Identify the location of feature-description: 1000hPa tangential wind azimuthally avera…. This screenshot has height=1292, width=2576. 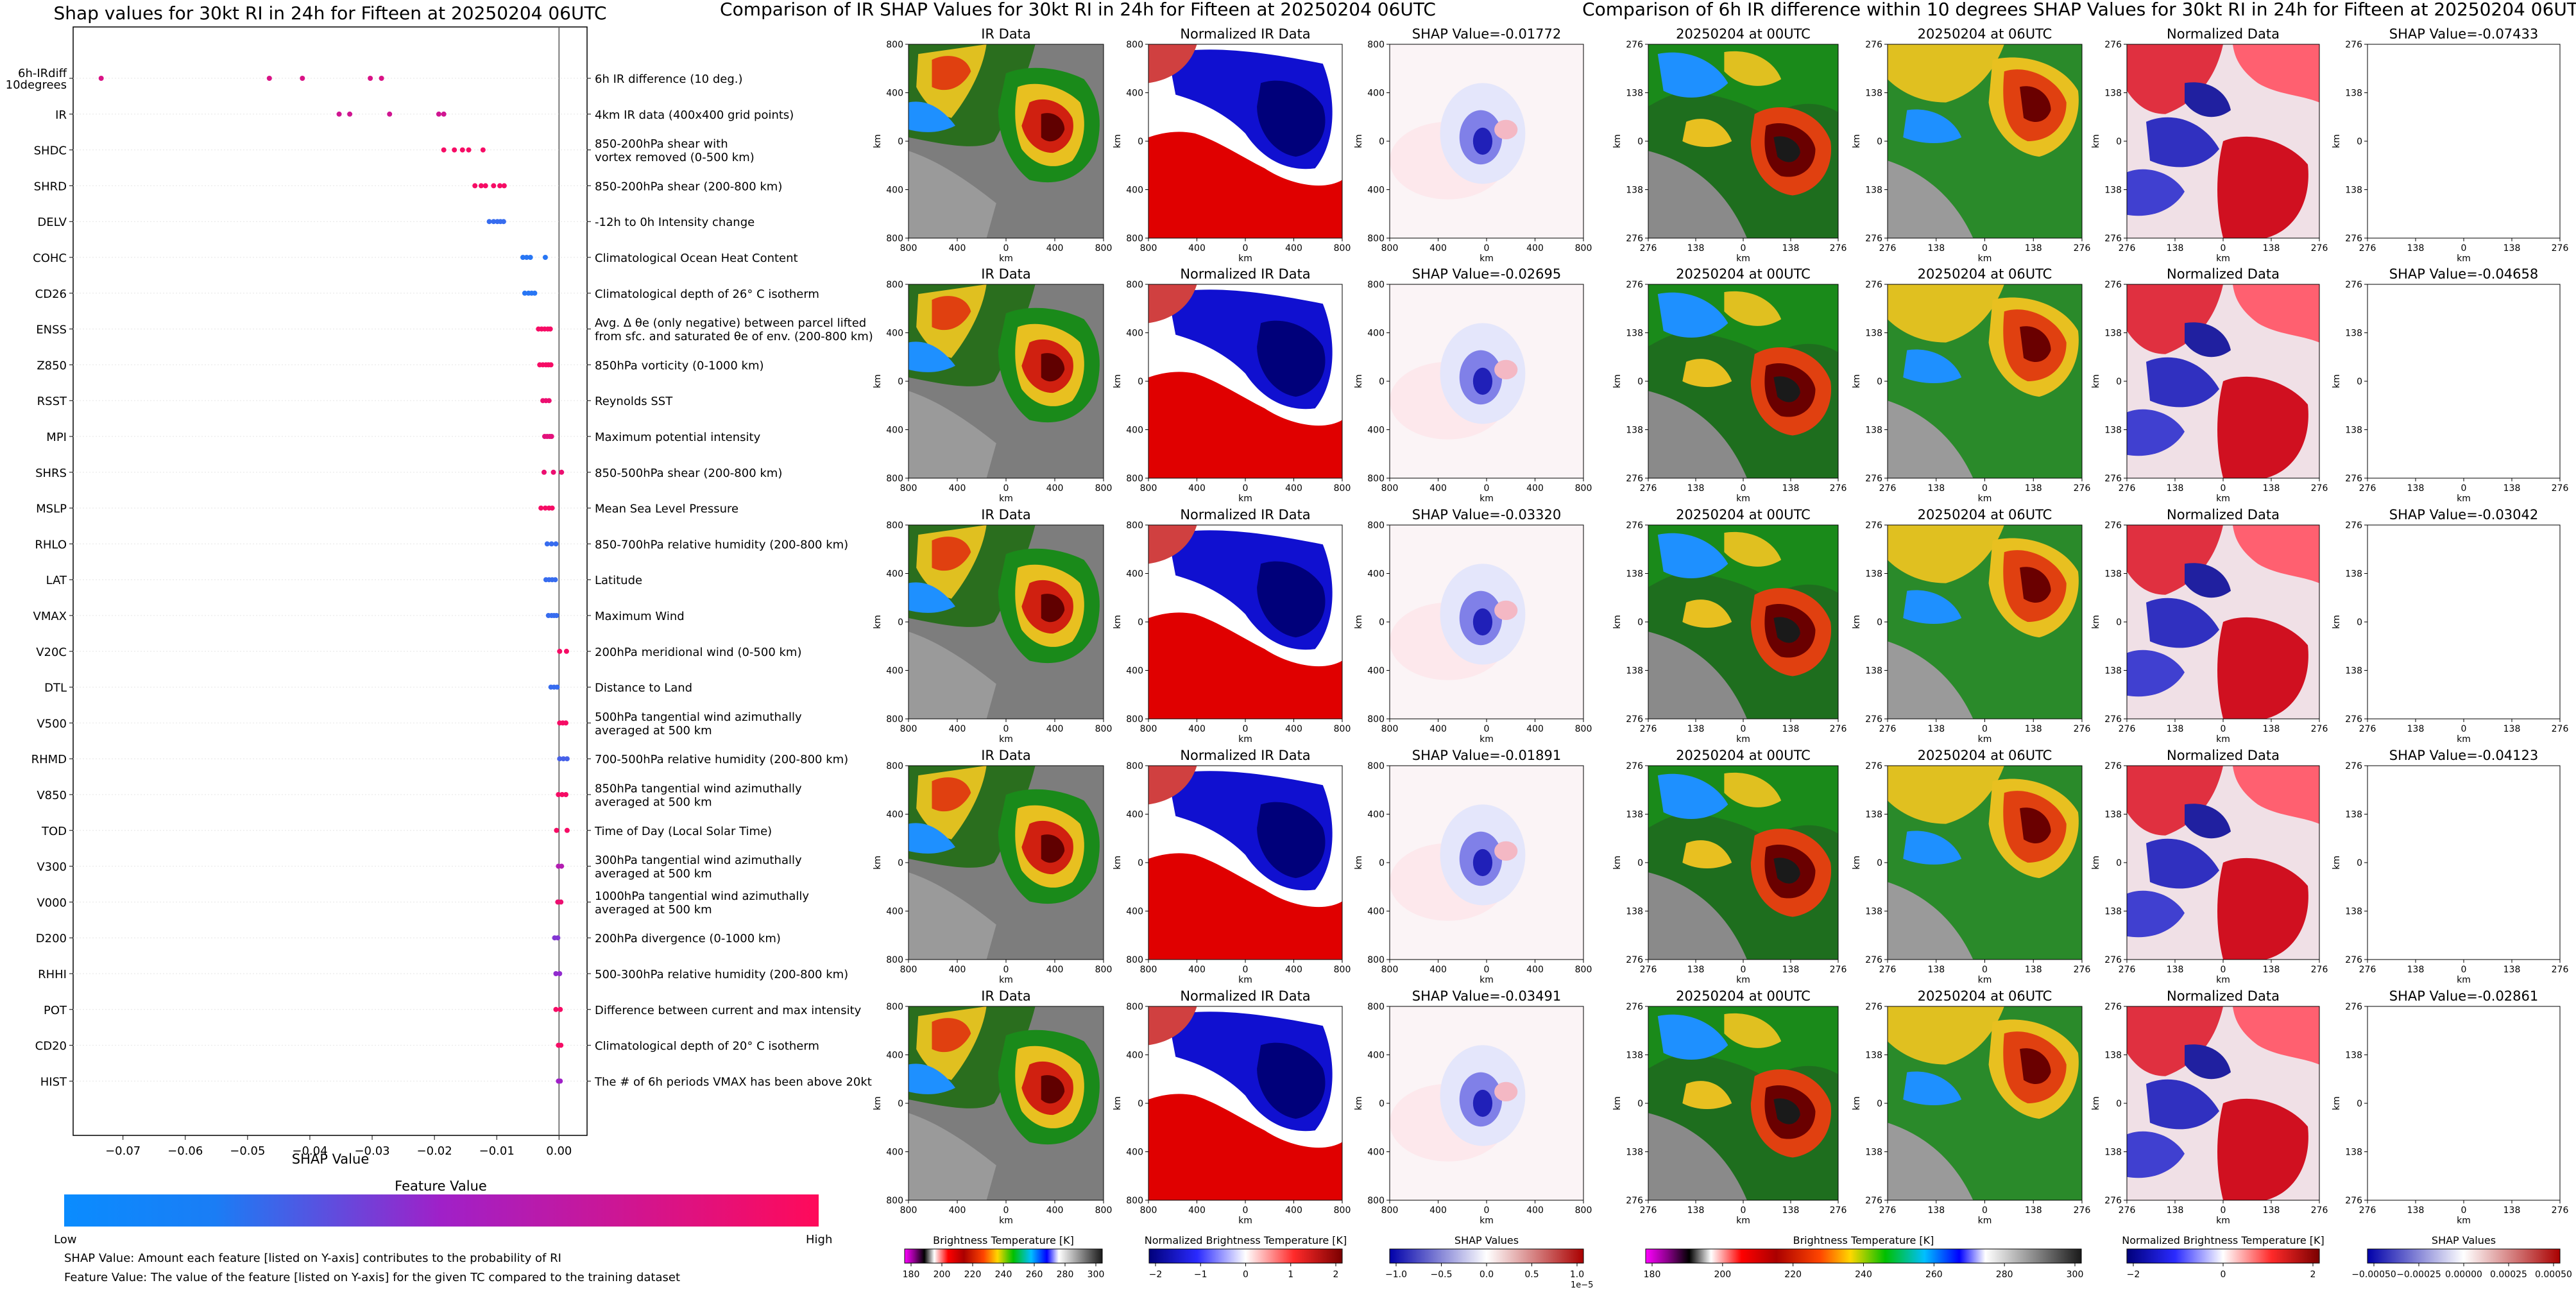
(702, 903).